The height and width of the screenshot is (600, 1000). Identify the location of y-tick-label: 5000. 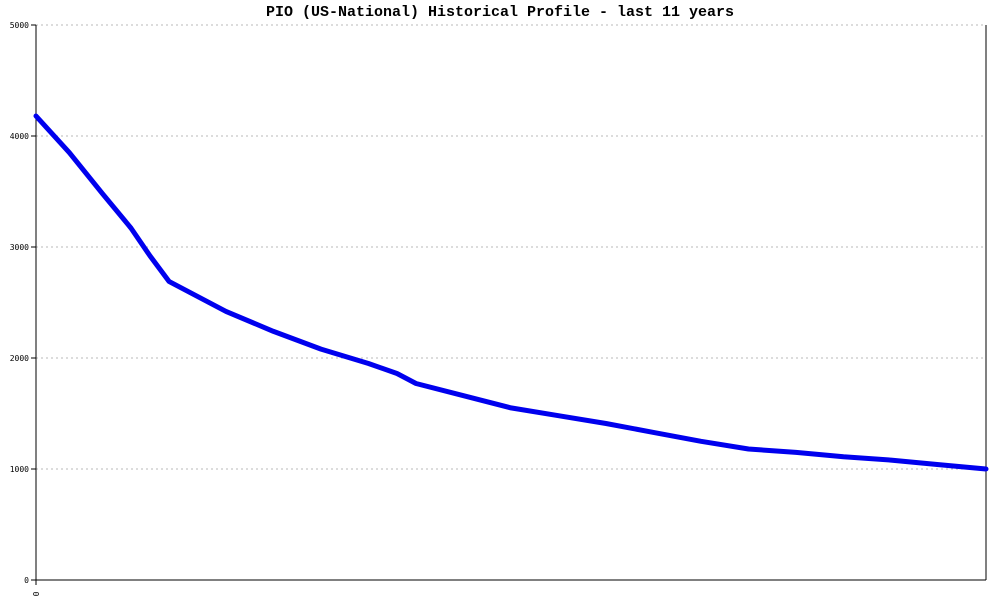
(19, 25).